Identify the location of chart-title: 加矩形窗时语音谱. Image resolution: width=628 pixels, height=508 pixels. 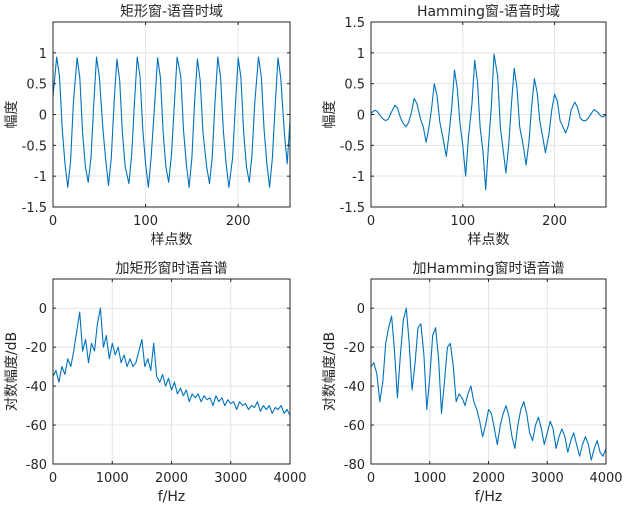
(172, 268).